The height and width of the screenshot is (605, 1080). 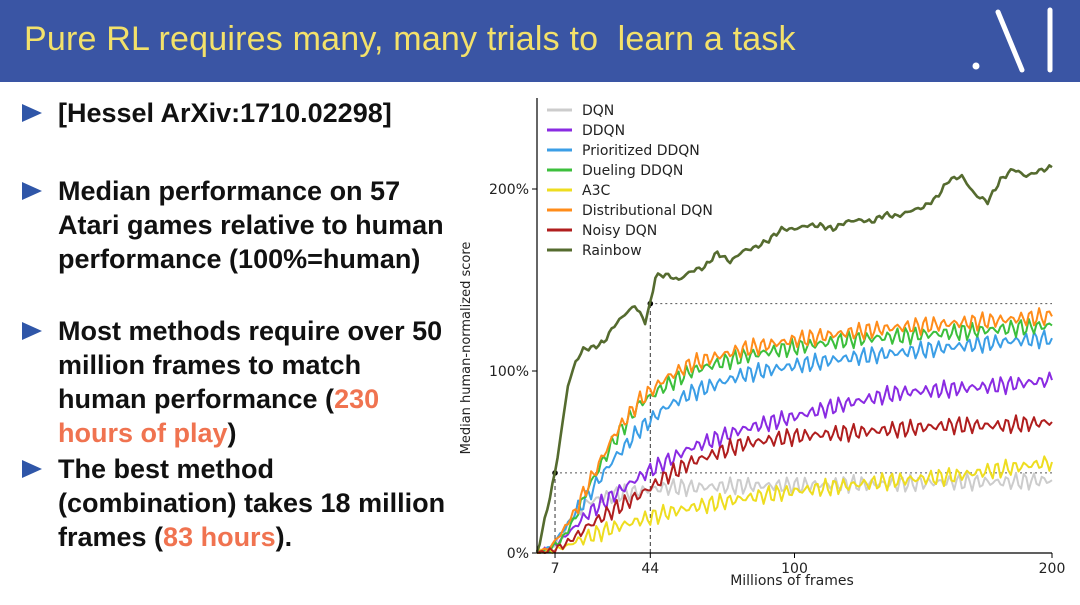 I want to click on series-line-ddqn, so click(x=794, y=462).